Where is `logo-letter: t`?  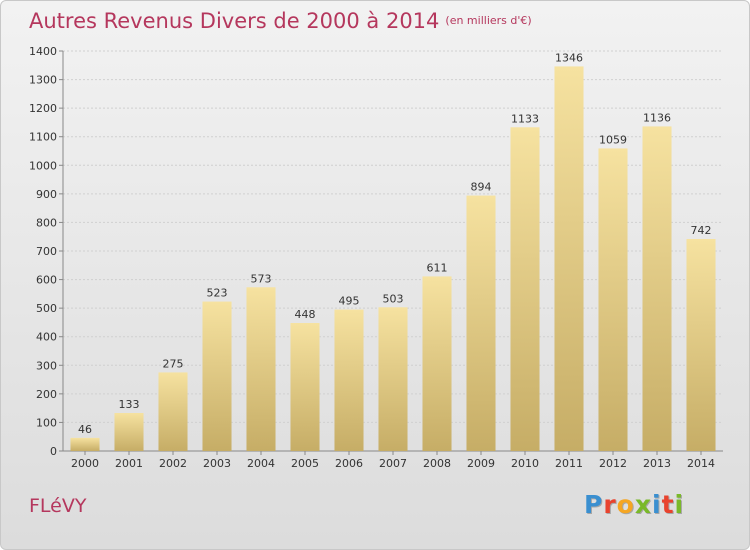 logo-letter: t is located at coordinates (668, 504).